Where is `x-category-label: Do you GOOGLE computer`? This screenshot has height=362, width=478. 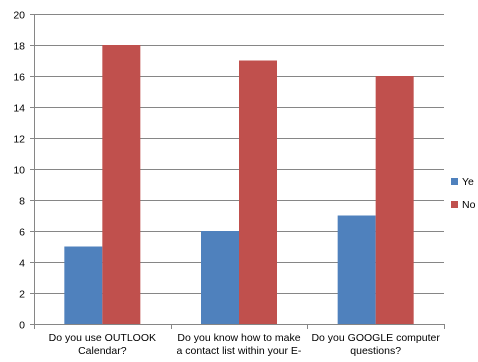
x-category-label: Do you GOOGLE computer is located at coordinates (375, 338).